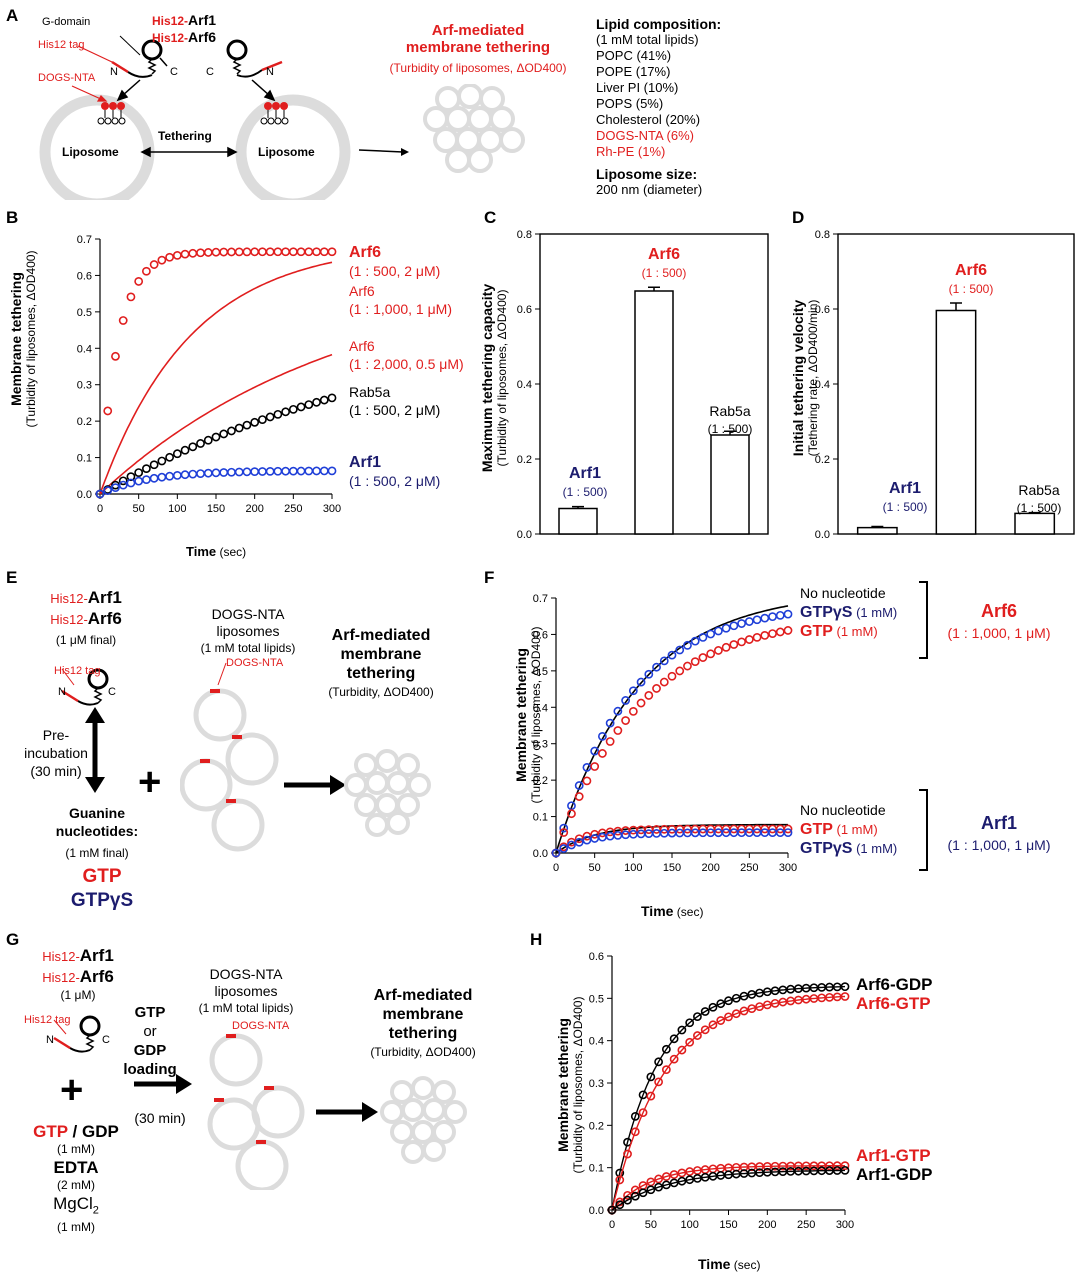 Image resolution: width=1084 pixels, height=1280 pixels. I want to click on lipid-item: POPE (17%), so click(633, 71).